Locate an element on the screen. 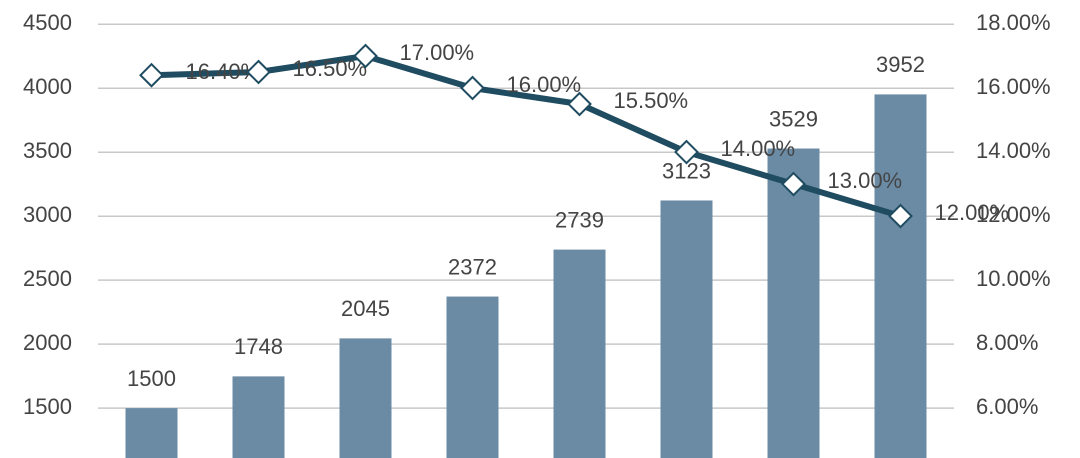 This screenshot has width=1080, height=458. line-value-label: 14.00% is located at coordinates (758, 148).